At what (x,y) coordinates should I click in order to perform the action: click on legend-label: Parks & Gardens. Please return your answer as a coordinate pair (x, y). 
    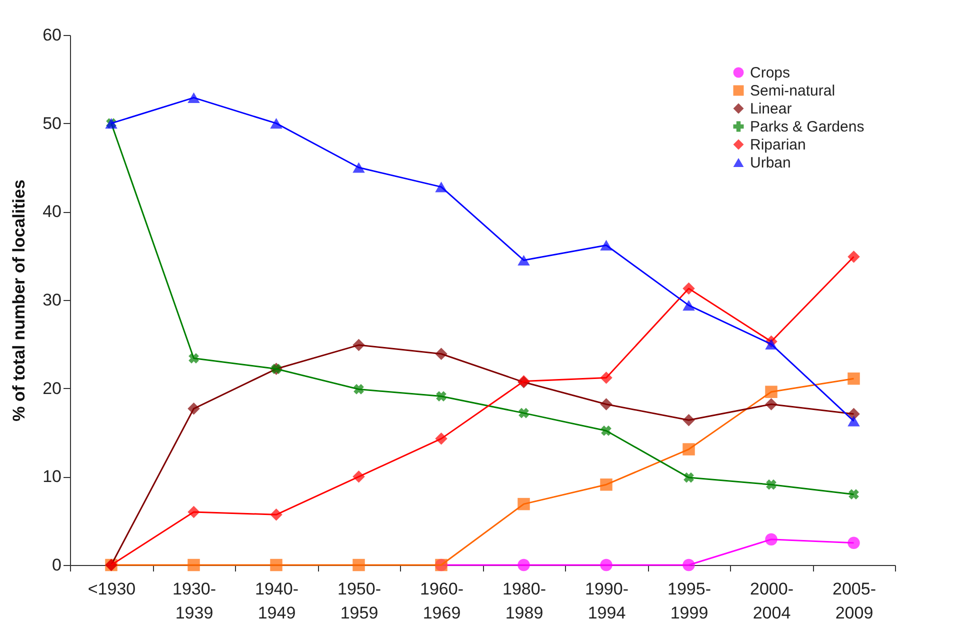
    Looking at the image, I should click on (807, 127).